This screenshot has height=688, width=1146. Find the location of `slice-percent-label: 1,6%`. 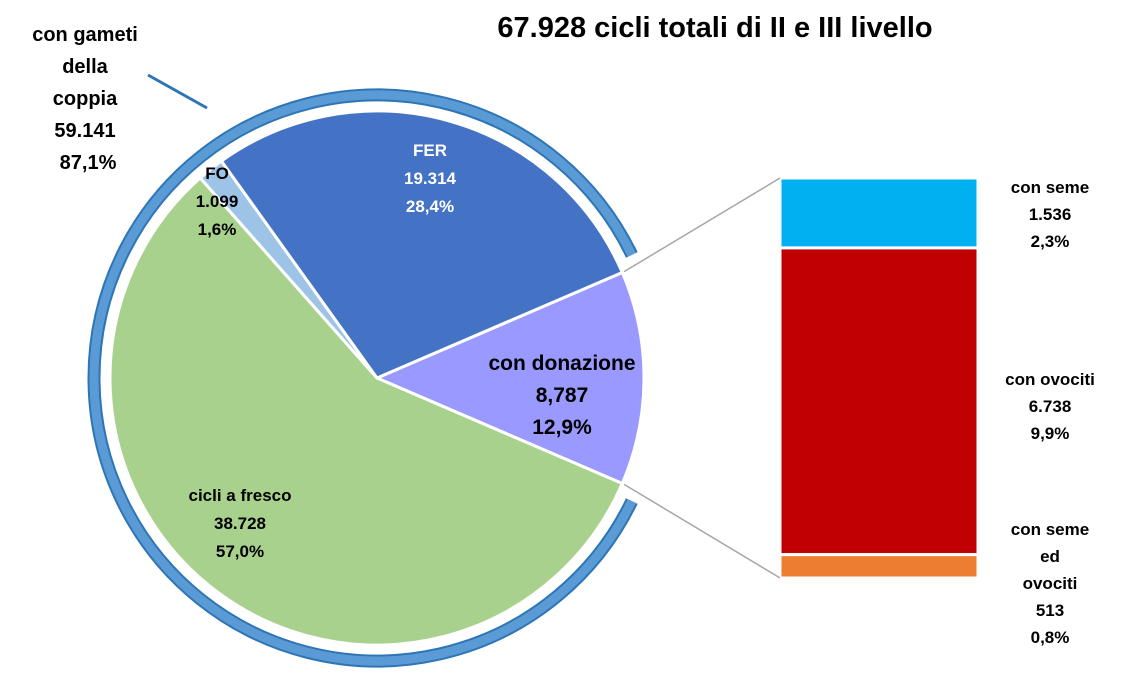

slice-percent-label: 1,6% is located at coordinates (217, 229).